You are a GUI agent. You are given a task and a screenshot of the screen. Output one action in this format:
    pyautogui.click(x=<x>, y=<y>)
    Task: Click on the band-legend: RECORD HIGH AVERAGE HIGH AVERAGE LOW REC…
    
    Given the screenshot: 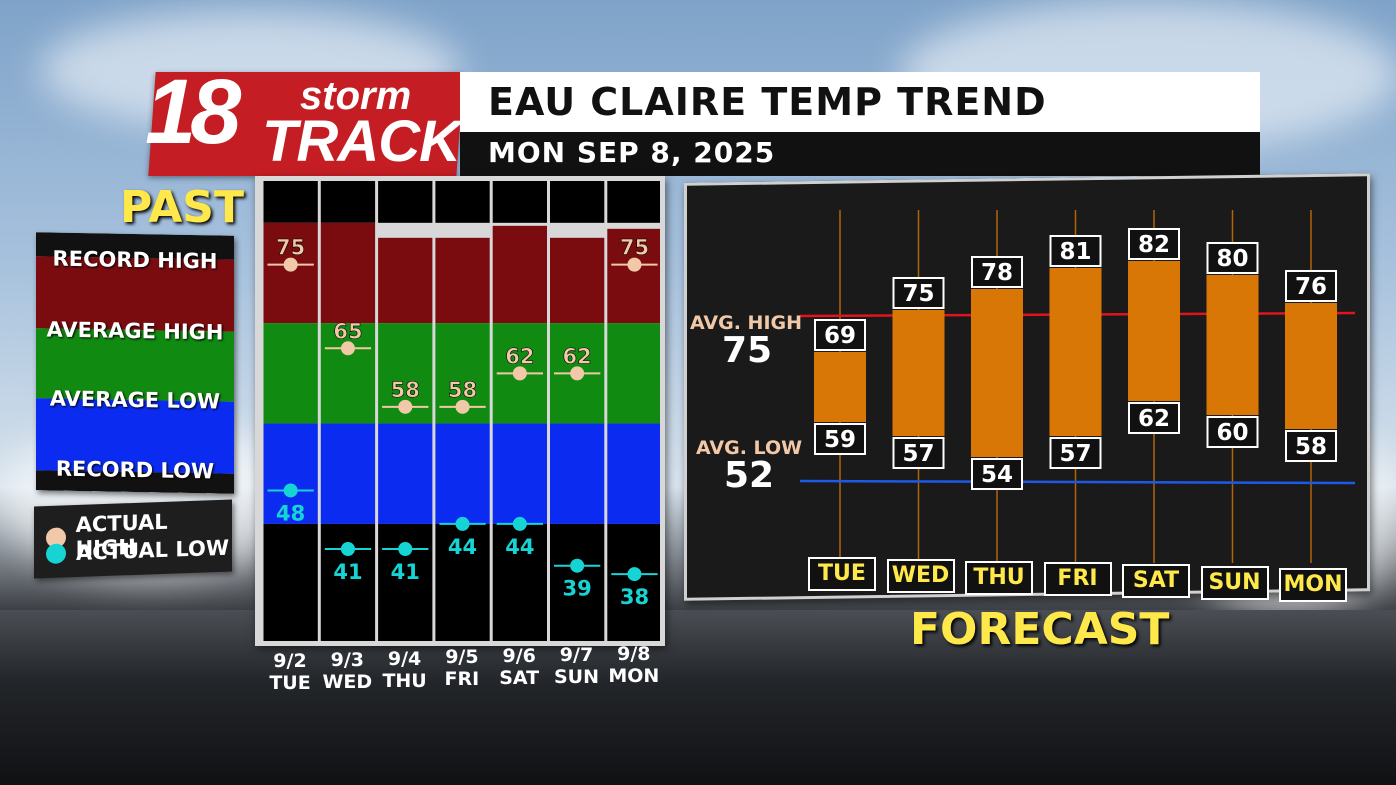 What is the action you would take?
    pyautogui.click(x=135, y=363)
    